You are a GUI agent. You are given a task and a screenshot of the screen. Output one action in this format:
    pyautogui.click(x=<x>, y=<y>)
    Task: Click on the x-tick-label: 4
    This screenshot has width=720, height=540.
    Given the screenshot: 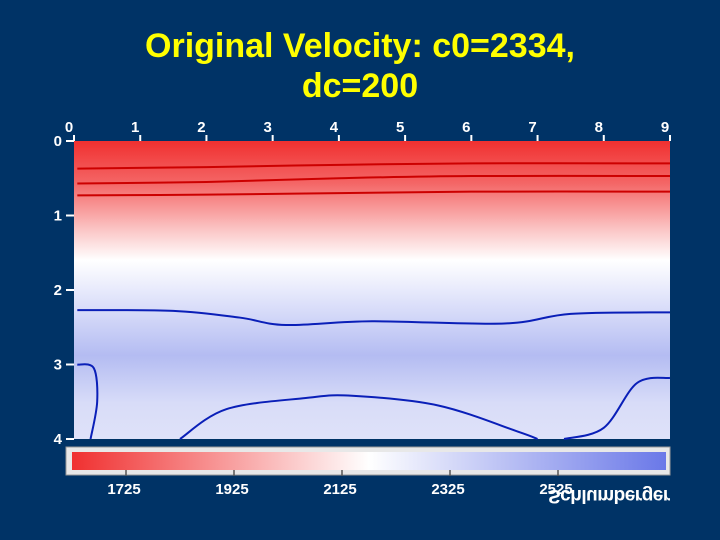 What is the action you would take?
    pyautogui.click(x=334, y=127)
    